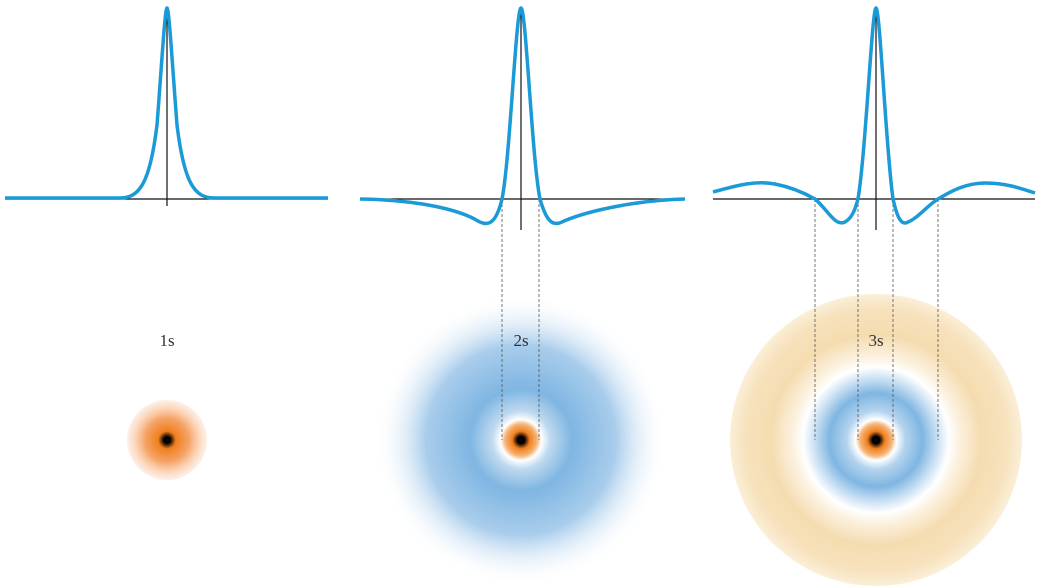 Image resolution: width=1040 pixels, height=587 pixels. What do you see at coordinates (166, 340) in the screenshot?
I see `orbital-label: 1s` at bounding box center [166, 340].